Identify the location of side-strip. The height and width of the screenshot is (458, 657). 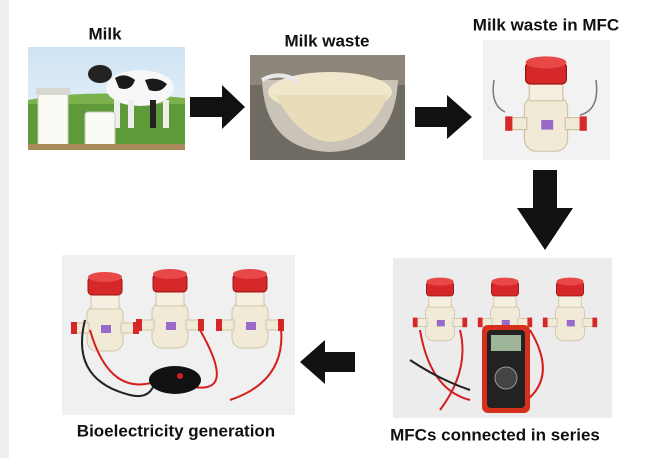
(4, 229).